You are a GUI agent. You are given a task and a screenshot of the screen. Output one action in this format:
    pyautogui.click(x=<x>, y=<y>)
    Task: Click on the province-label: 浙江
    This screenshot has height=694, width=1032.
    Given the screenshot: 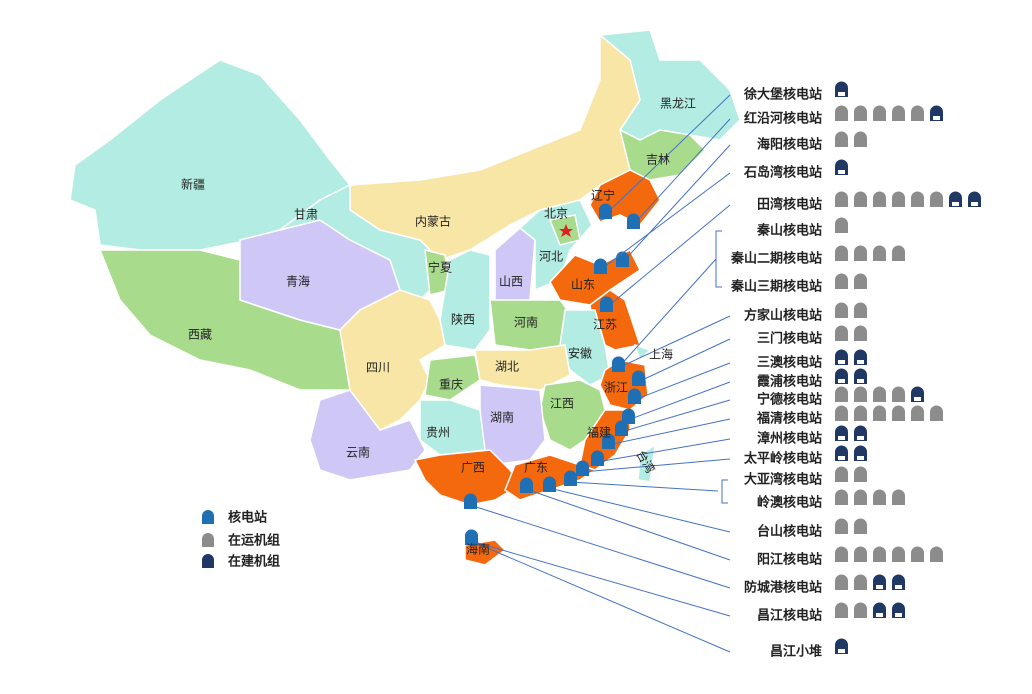 What is the action you would take?
    pyautogui.click(x=616, y=388)
    